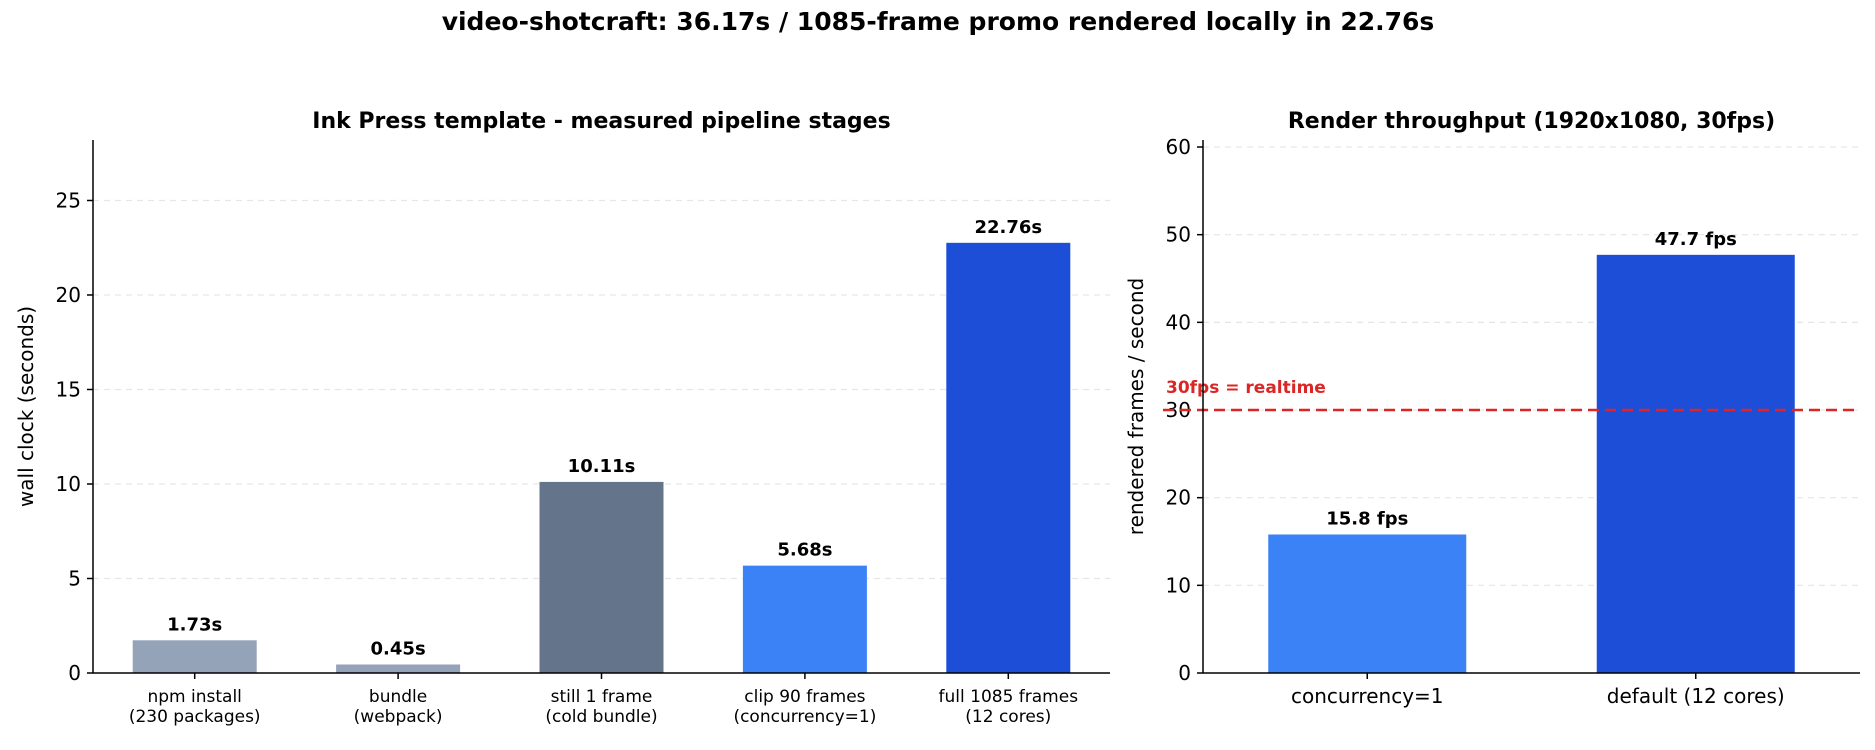 Image resolution: width=1875 pixels, height=750 pixels. Describe the element at coordinates (1531, 121) in the screenshot. I see `panel-title: Render throughput (1920x1080, 30fps)` at that location.